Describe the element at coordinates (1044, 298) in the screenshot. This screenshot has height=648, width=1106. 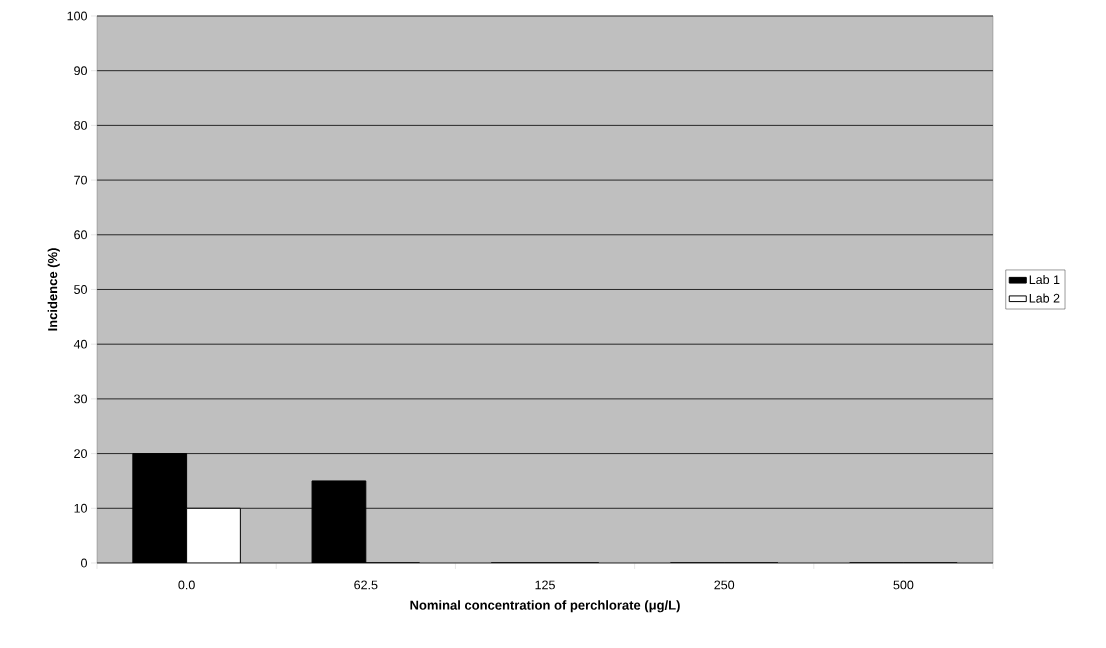
I see `legend-label: Lab 2` at that location.